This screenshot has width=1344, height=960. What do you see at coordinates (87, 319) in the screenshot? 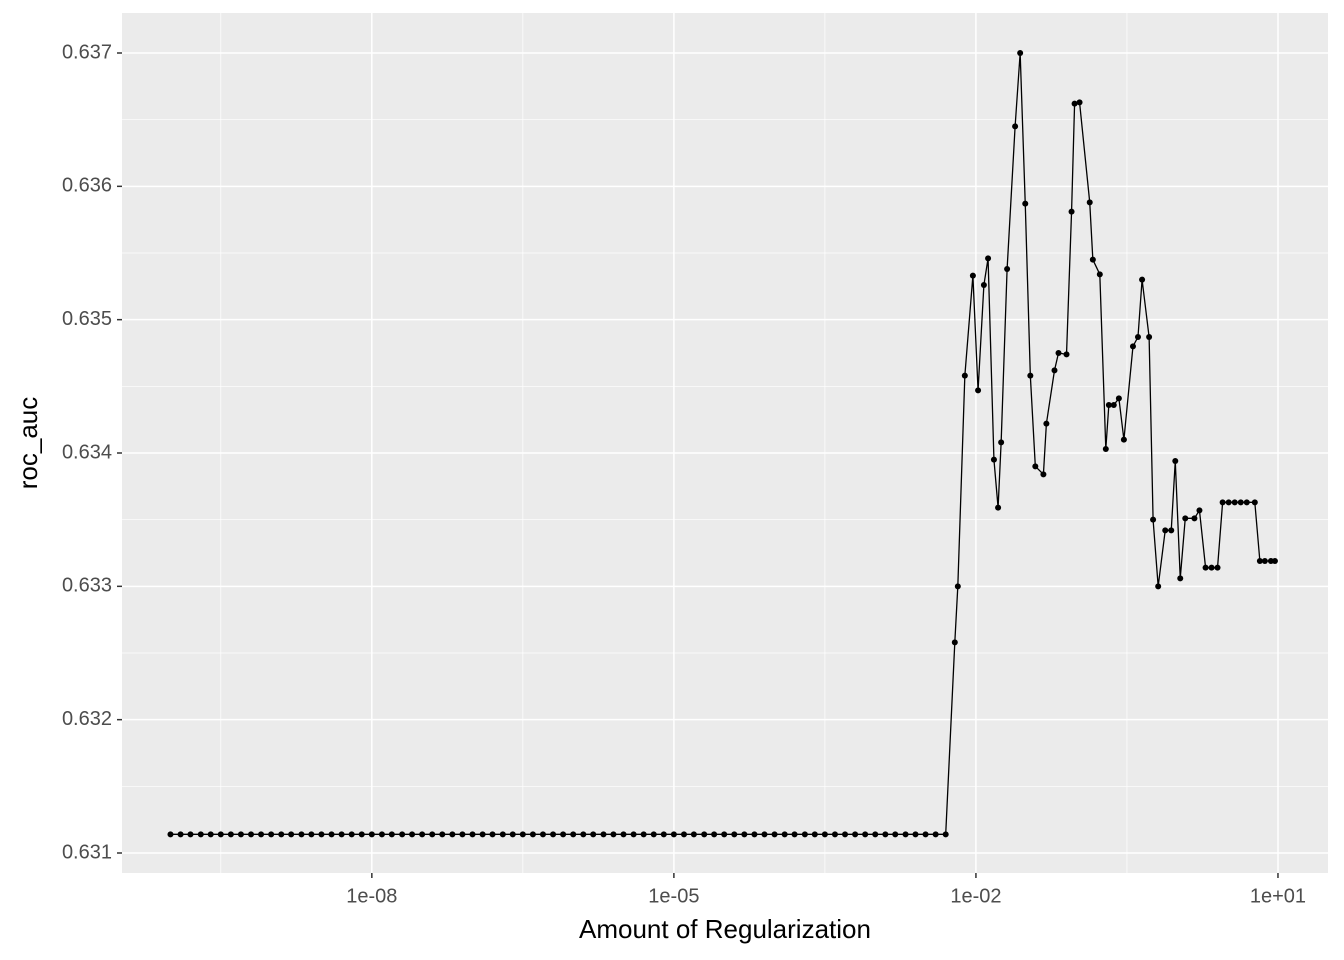
I see `y-tick-label: 0.635` at bounding box center [87, 319].